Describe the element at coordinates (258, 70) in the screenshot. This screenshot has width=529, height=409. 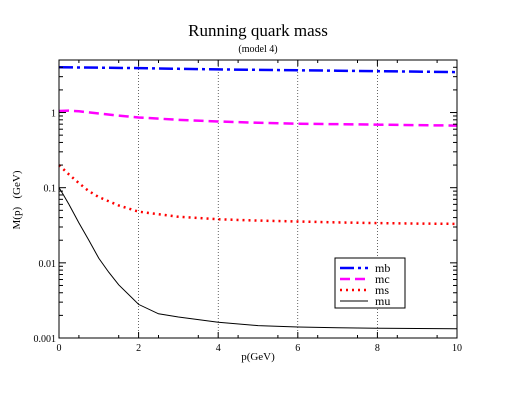
I see `series-line-mb` at that location.